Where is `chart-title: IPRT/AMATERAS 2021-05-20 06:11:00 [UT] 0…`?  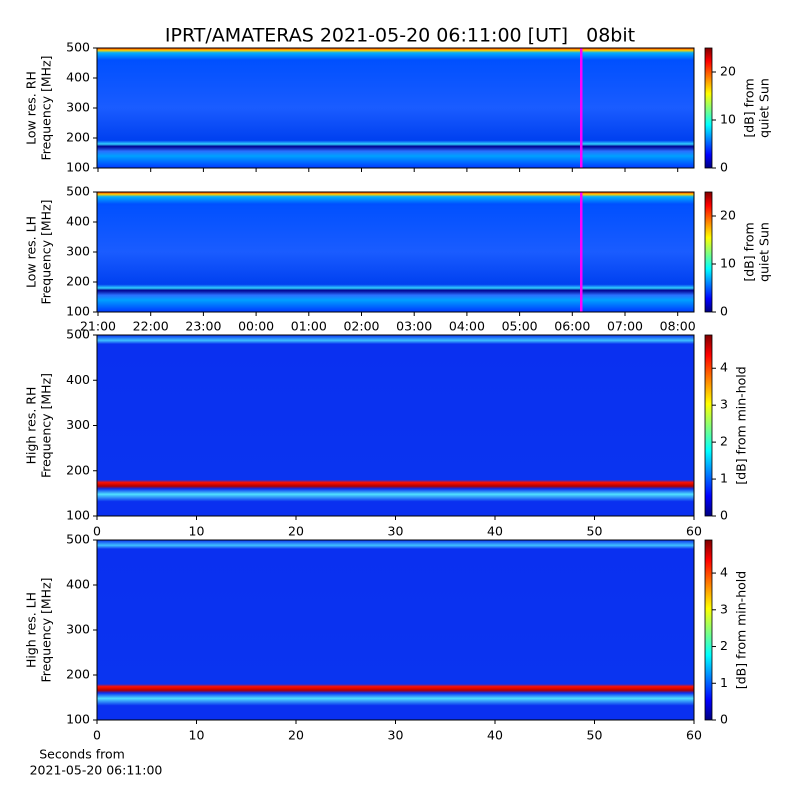 chart-title: IPRT/AMATERAS 2021-05-20 06:11:00 [UT] 0… is located at coordinates (400, 36).